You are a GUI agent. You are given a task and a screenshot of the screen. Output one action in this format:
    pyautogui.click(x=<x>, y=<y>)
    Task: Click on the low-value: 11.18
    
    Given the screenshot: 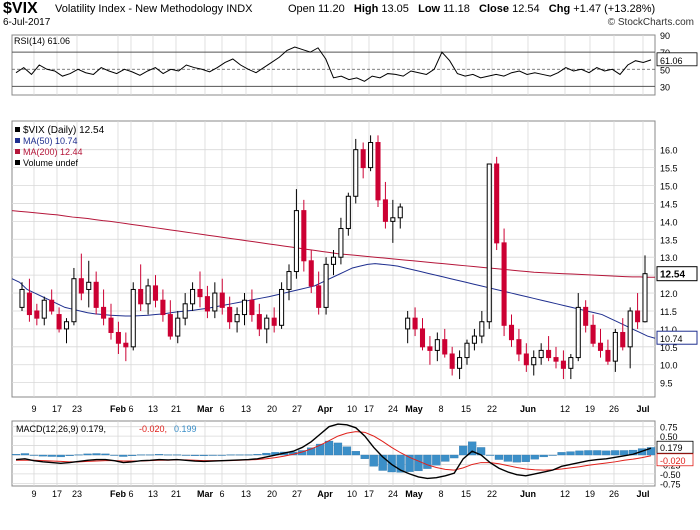 What is the action you would take?
    pyautogui.click(x=456, y=9)
    